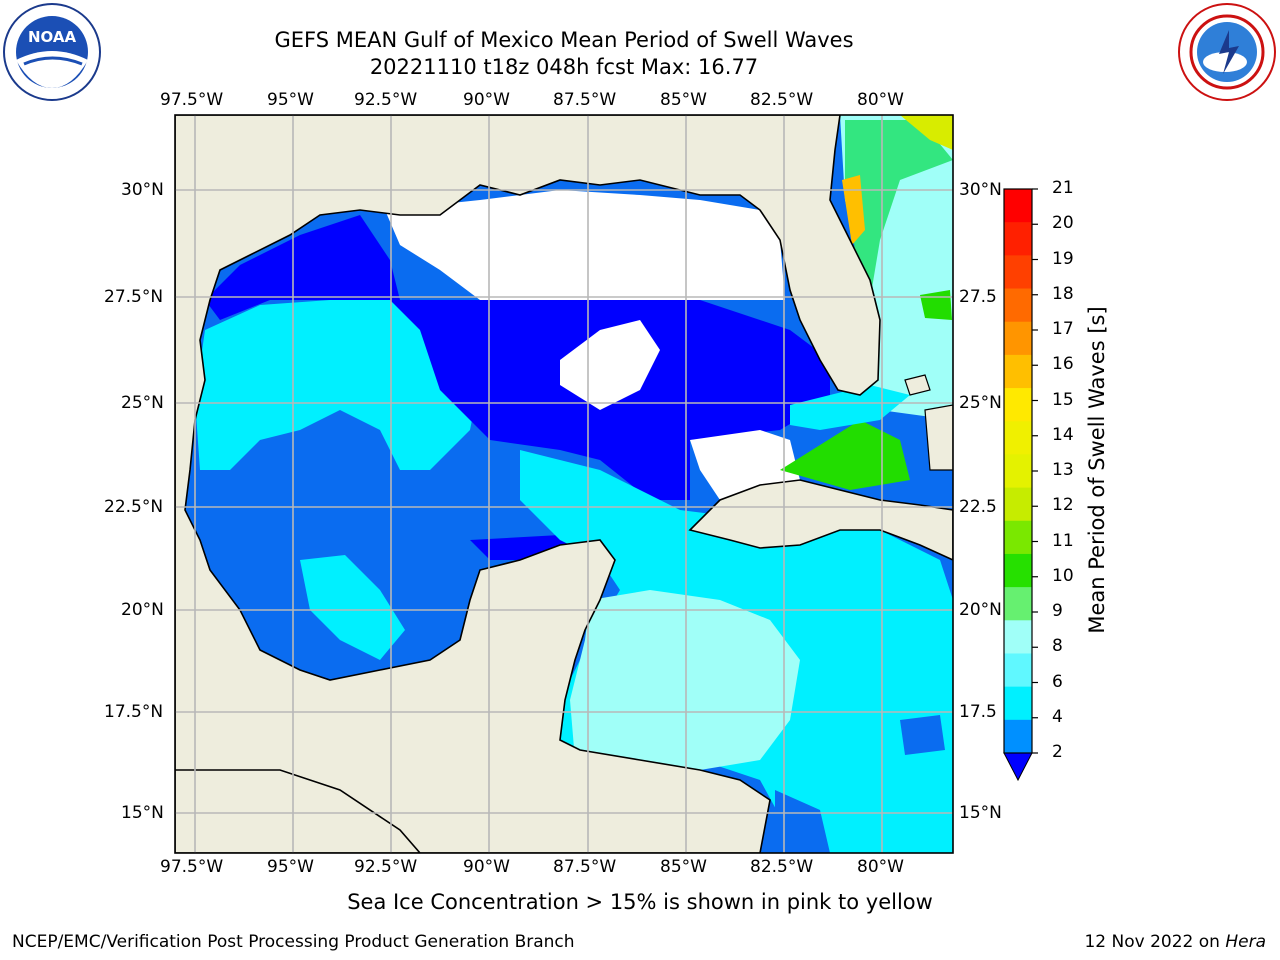 This screenshot has height=960, width=1280. Describe the element at coordinates (290, 867) in the screenshot. I see `lon-label-bottom: 95°W` at that location.